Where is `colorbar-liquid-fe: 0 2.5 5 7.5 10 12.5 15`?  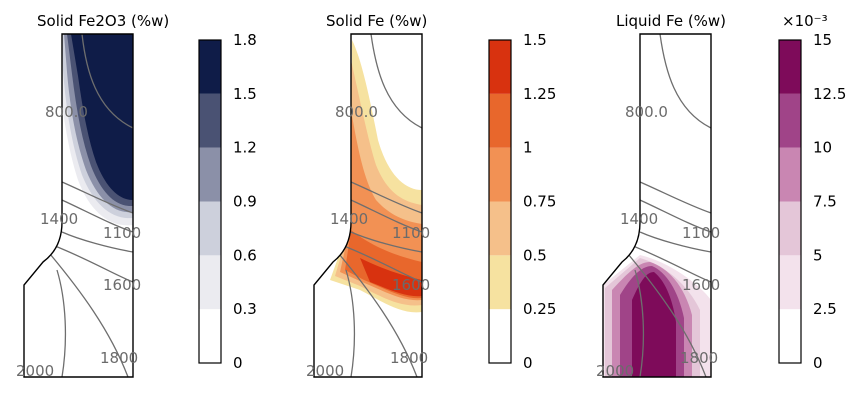
colorbar-liquid-fe: 0 2.5 5 7.5 10 12.5 15 is located at coordinates (812, 201).